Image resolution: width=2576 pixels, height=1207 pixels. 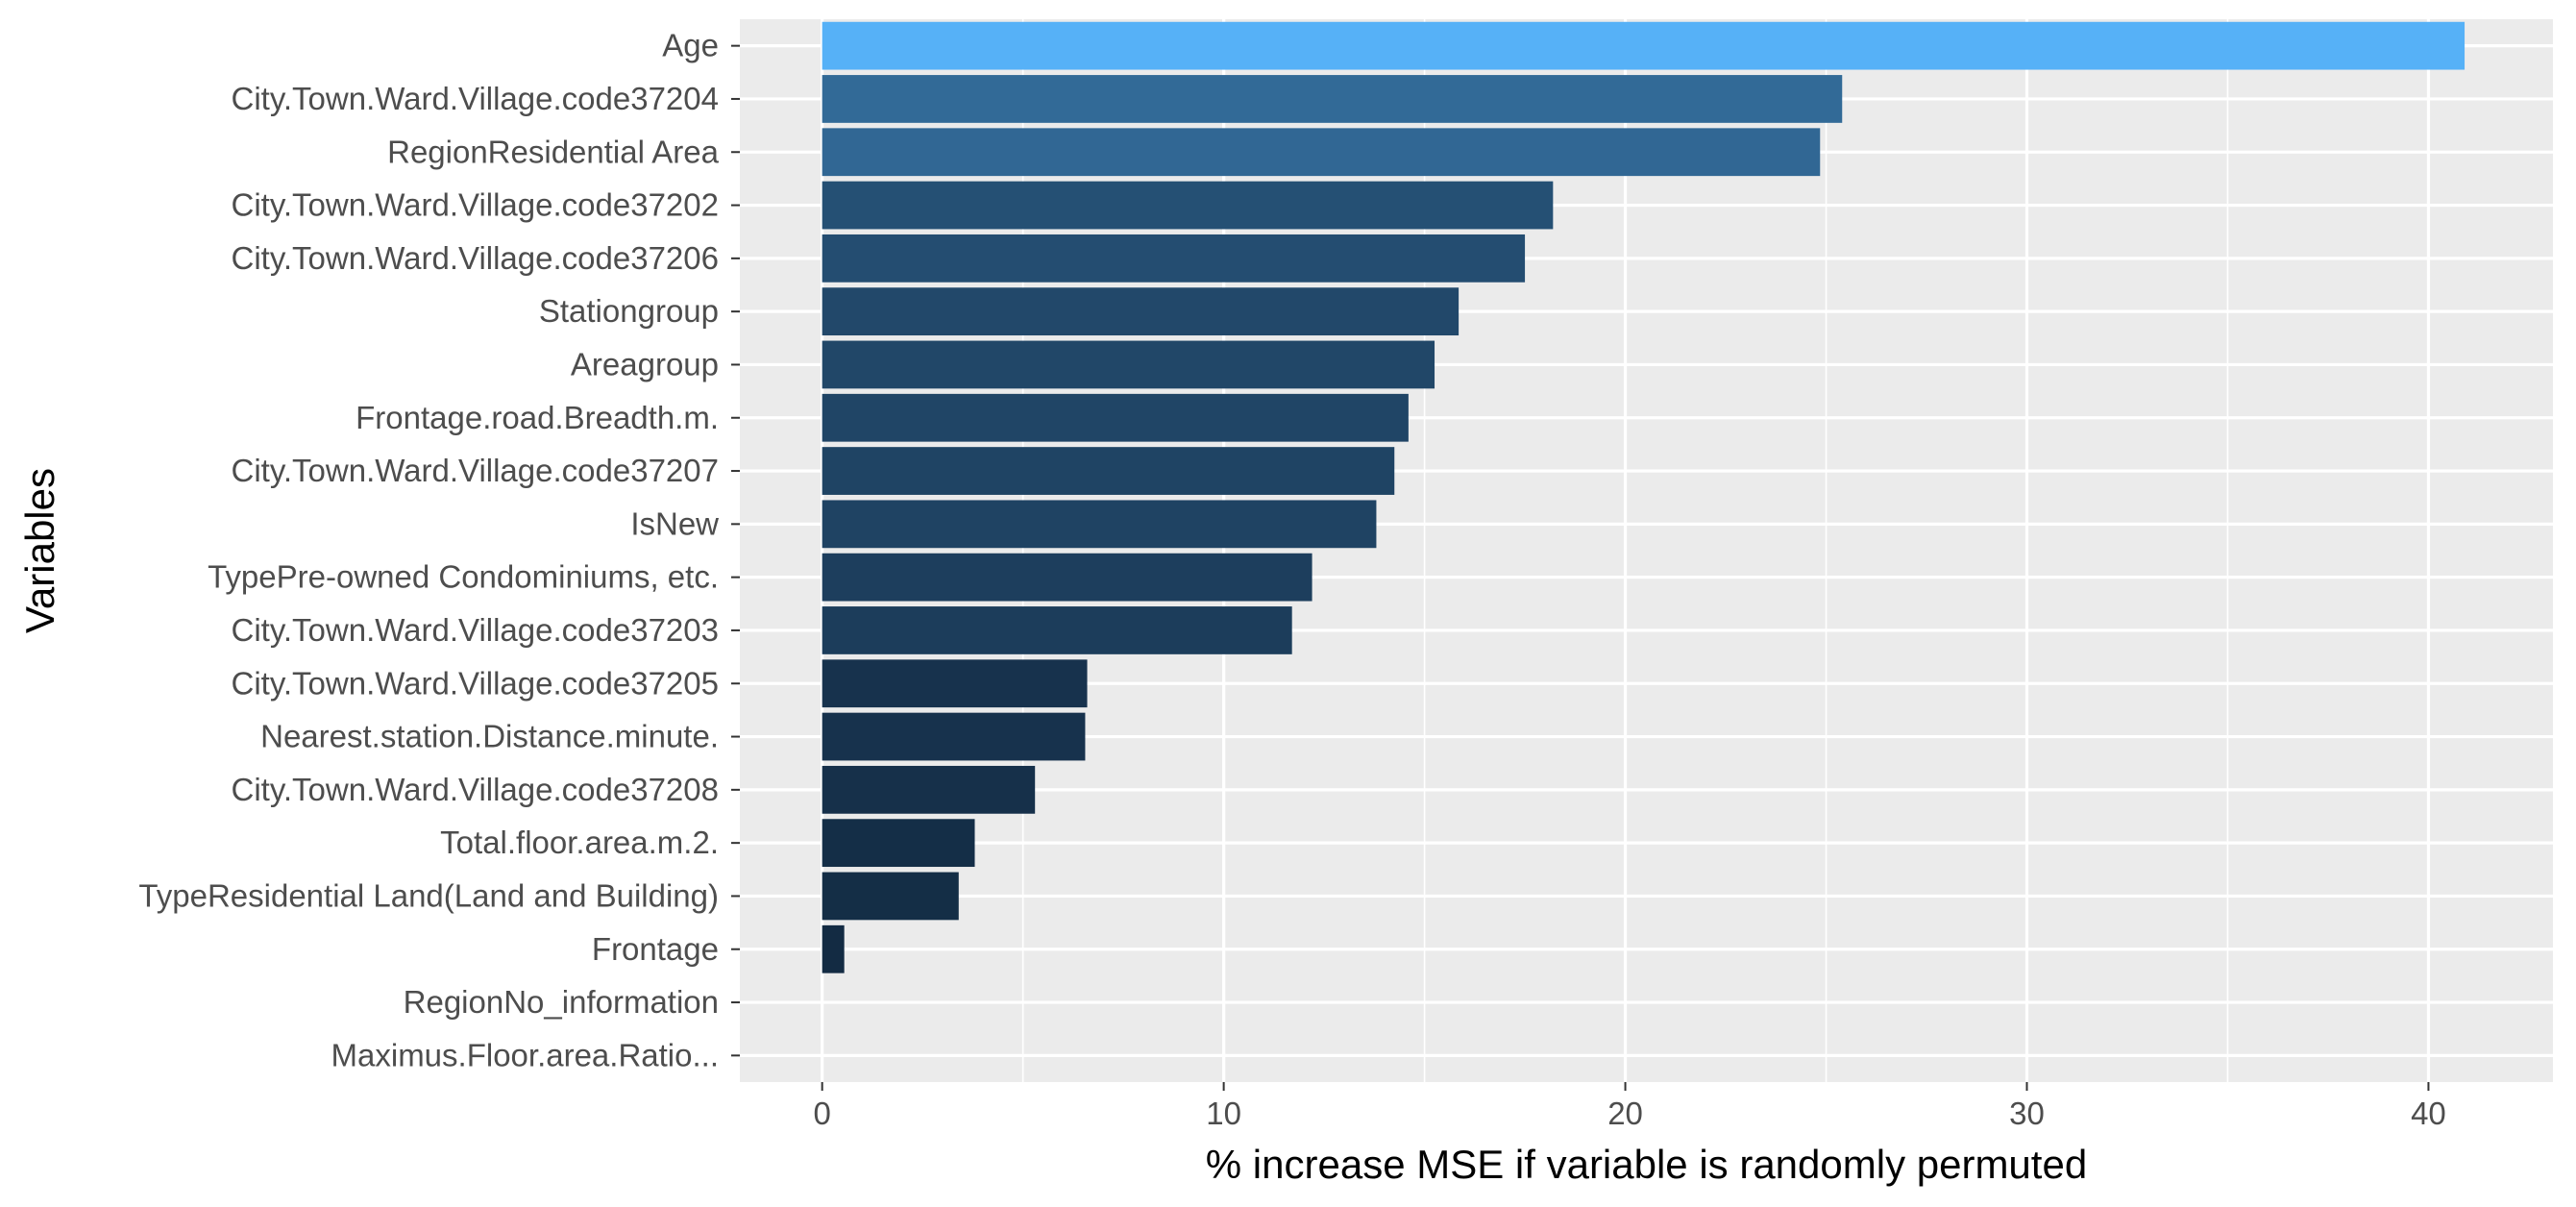 What do you see at coordinates (39, 550) in the screenshot?
I see `y-axis-title: Variables` at bounding box center [39, 550].